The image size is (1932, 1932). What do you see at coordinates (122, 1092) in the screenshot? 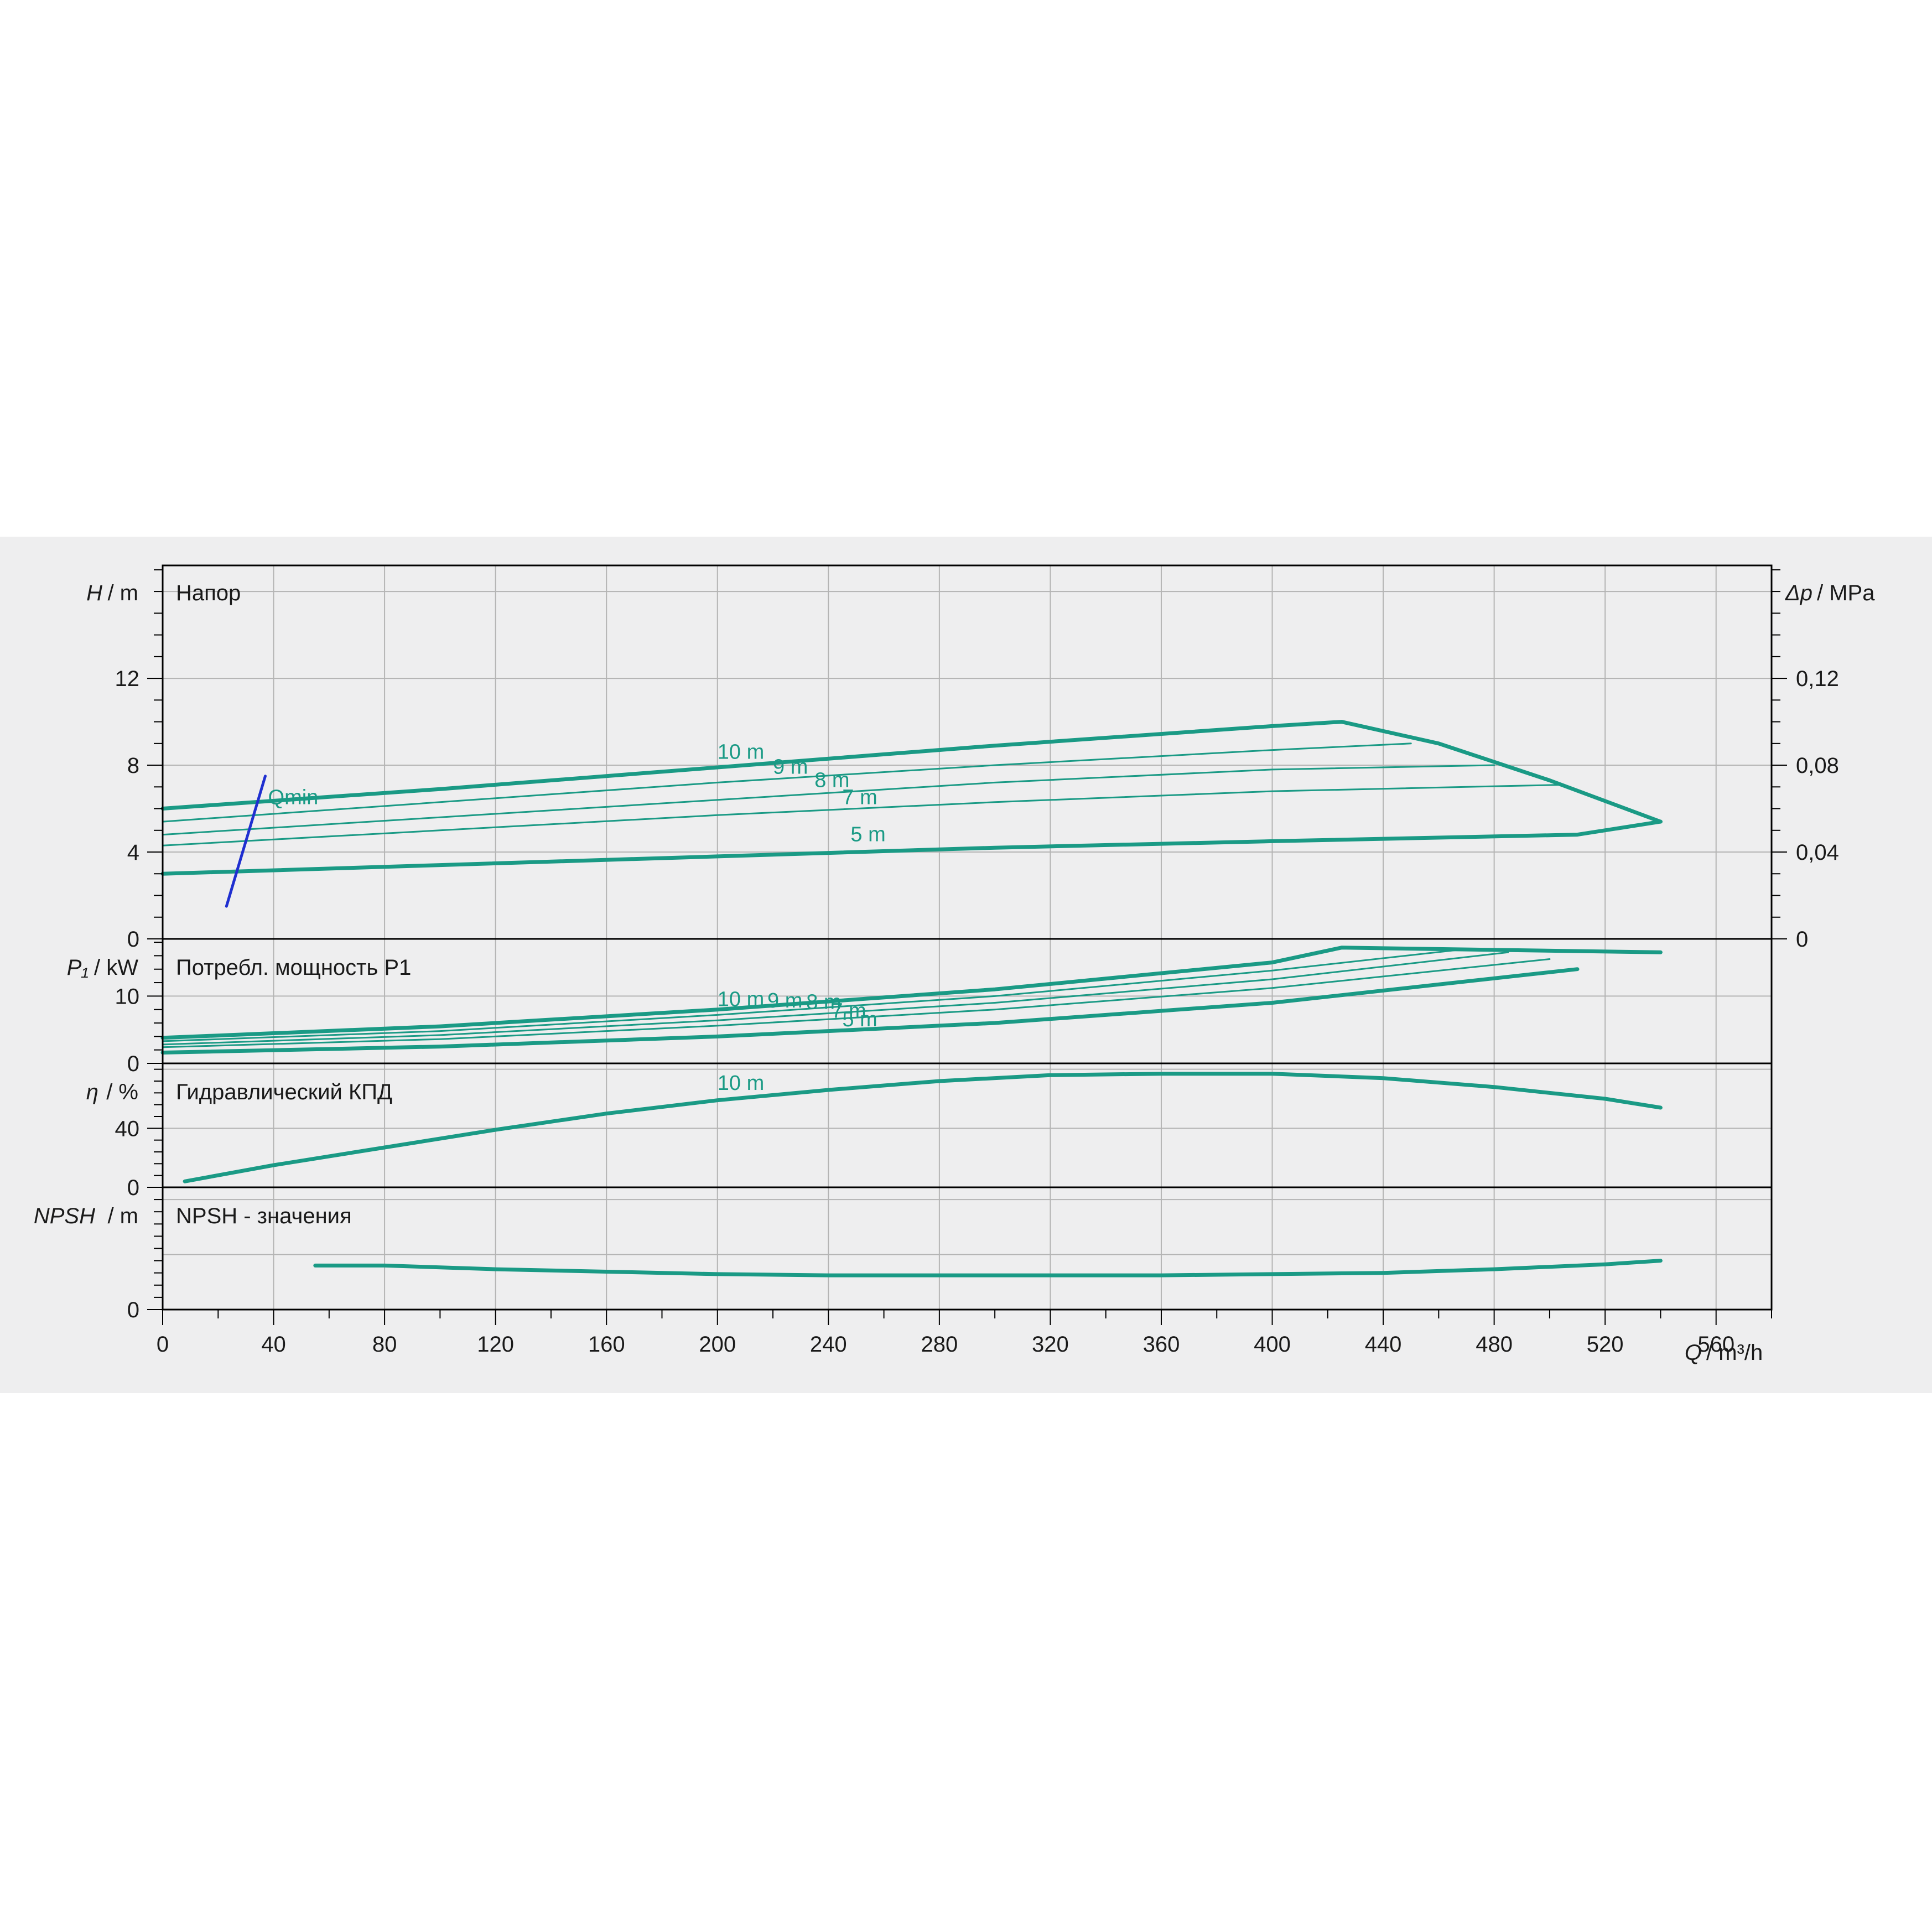
I see `efficiency-ylabel-unit: / %` at bounding box center [122, 1092].